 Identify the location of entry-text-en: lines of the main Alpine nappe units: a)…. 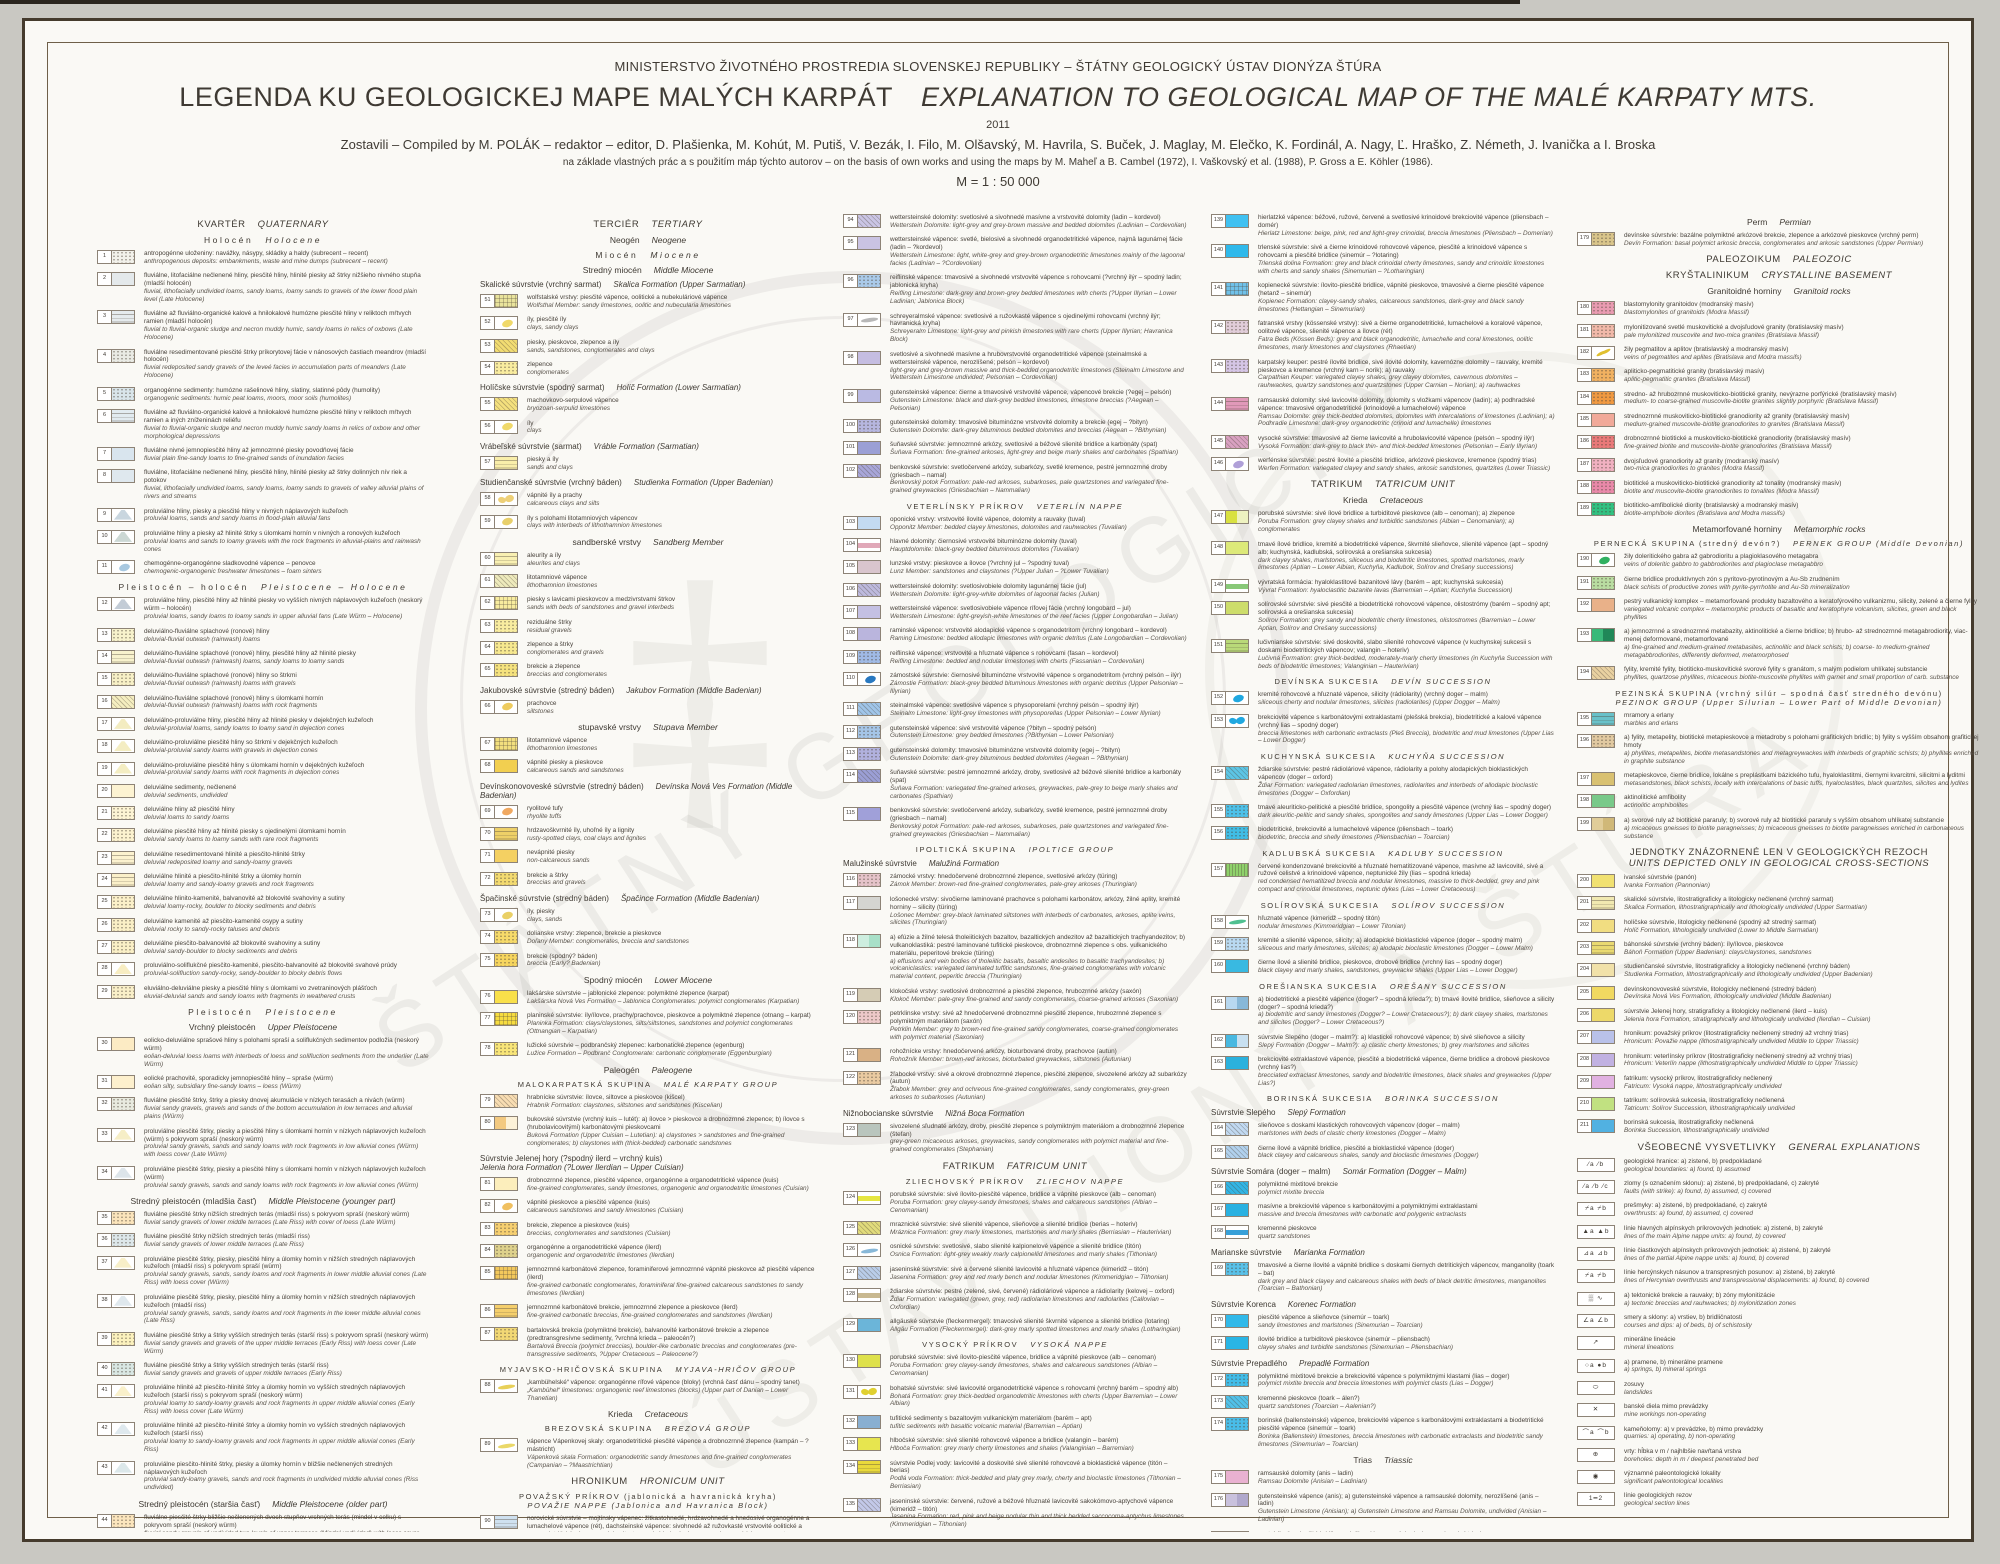
(1705, 1236).